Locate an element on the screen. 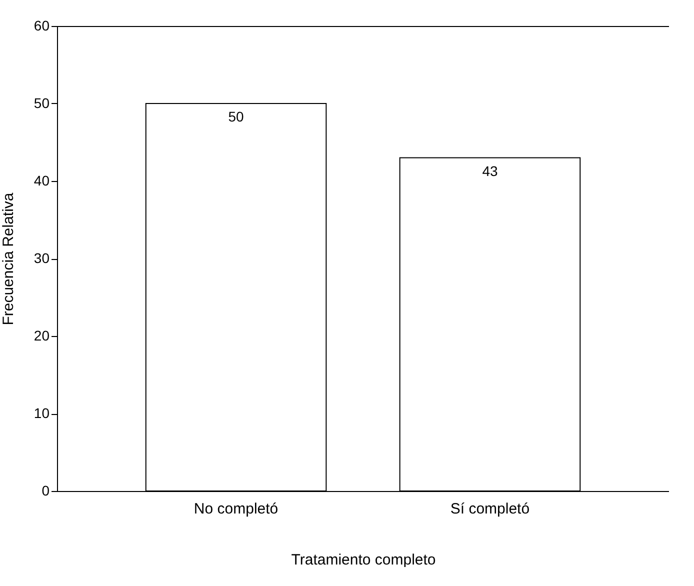 The height and width of the screenshot is (586, 694). y-tick-label: 30 is located at coordinates (42, 258).